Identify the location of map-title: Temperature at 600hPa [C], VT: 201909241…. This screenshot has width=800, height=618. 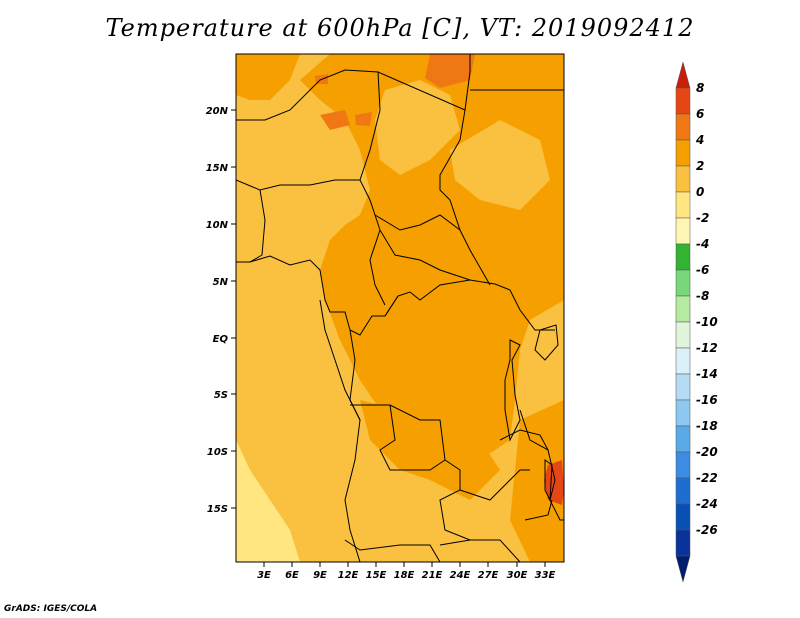
(400, 28).